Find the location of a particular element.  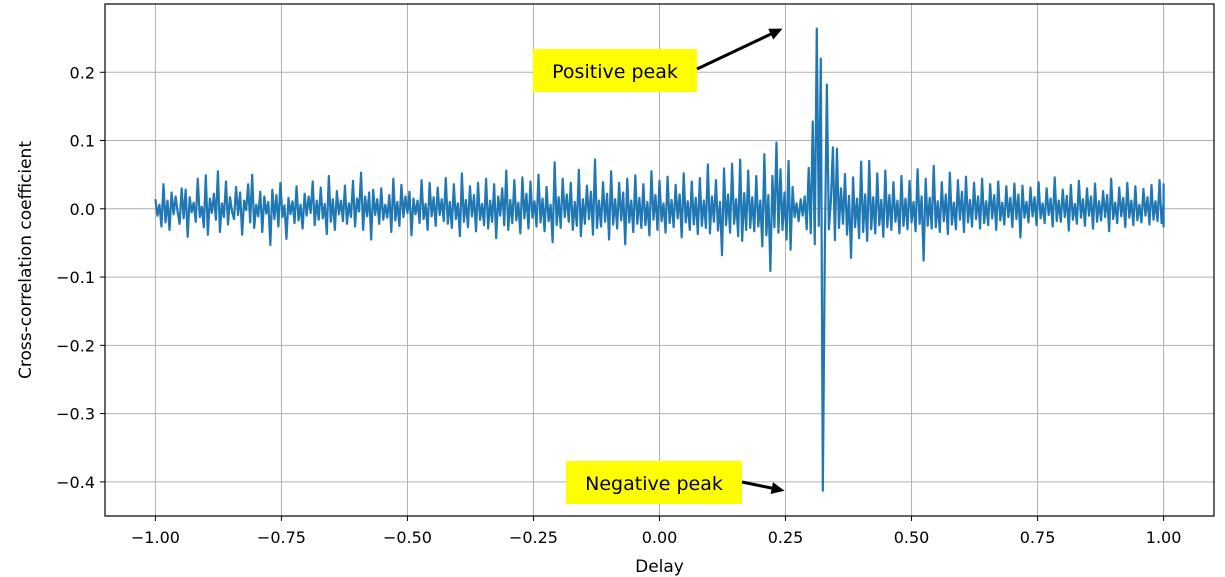

y-tick-label: −0.1 is located at coordinates (75, 277).